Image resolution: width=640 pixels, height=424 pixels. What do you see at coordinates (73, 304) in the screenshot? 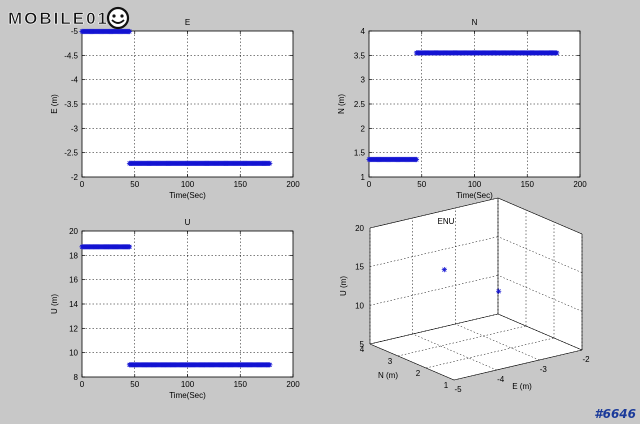
I see `y-tick-label: 14` at bounding box center [73, 304].